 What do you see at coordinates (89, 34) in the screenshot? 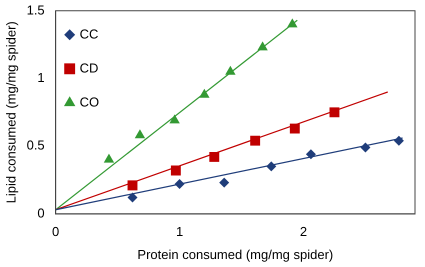
I see `legend-label: CC` at bounding box center [89, 34].